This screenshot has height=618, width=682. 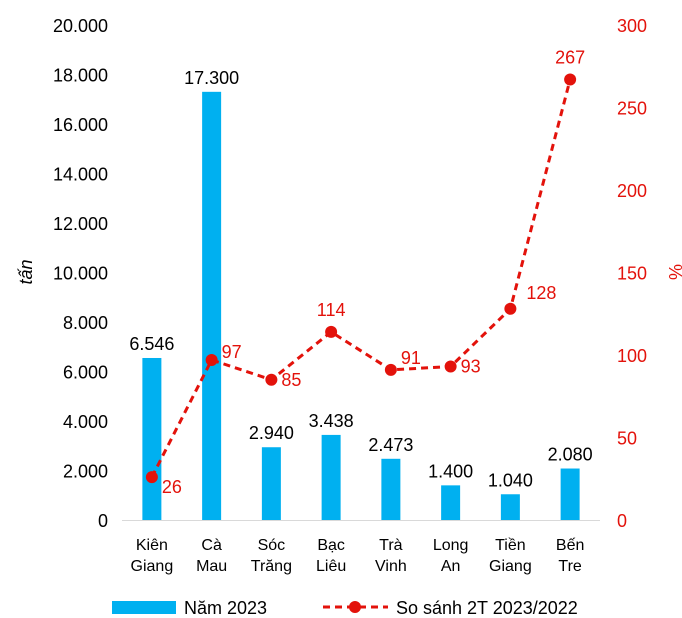 I want to click on legend-bar-swatch, so click(x=144, y=607).